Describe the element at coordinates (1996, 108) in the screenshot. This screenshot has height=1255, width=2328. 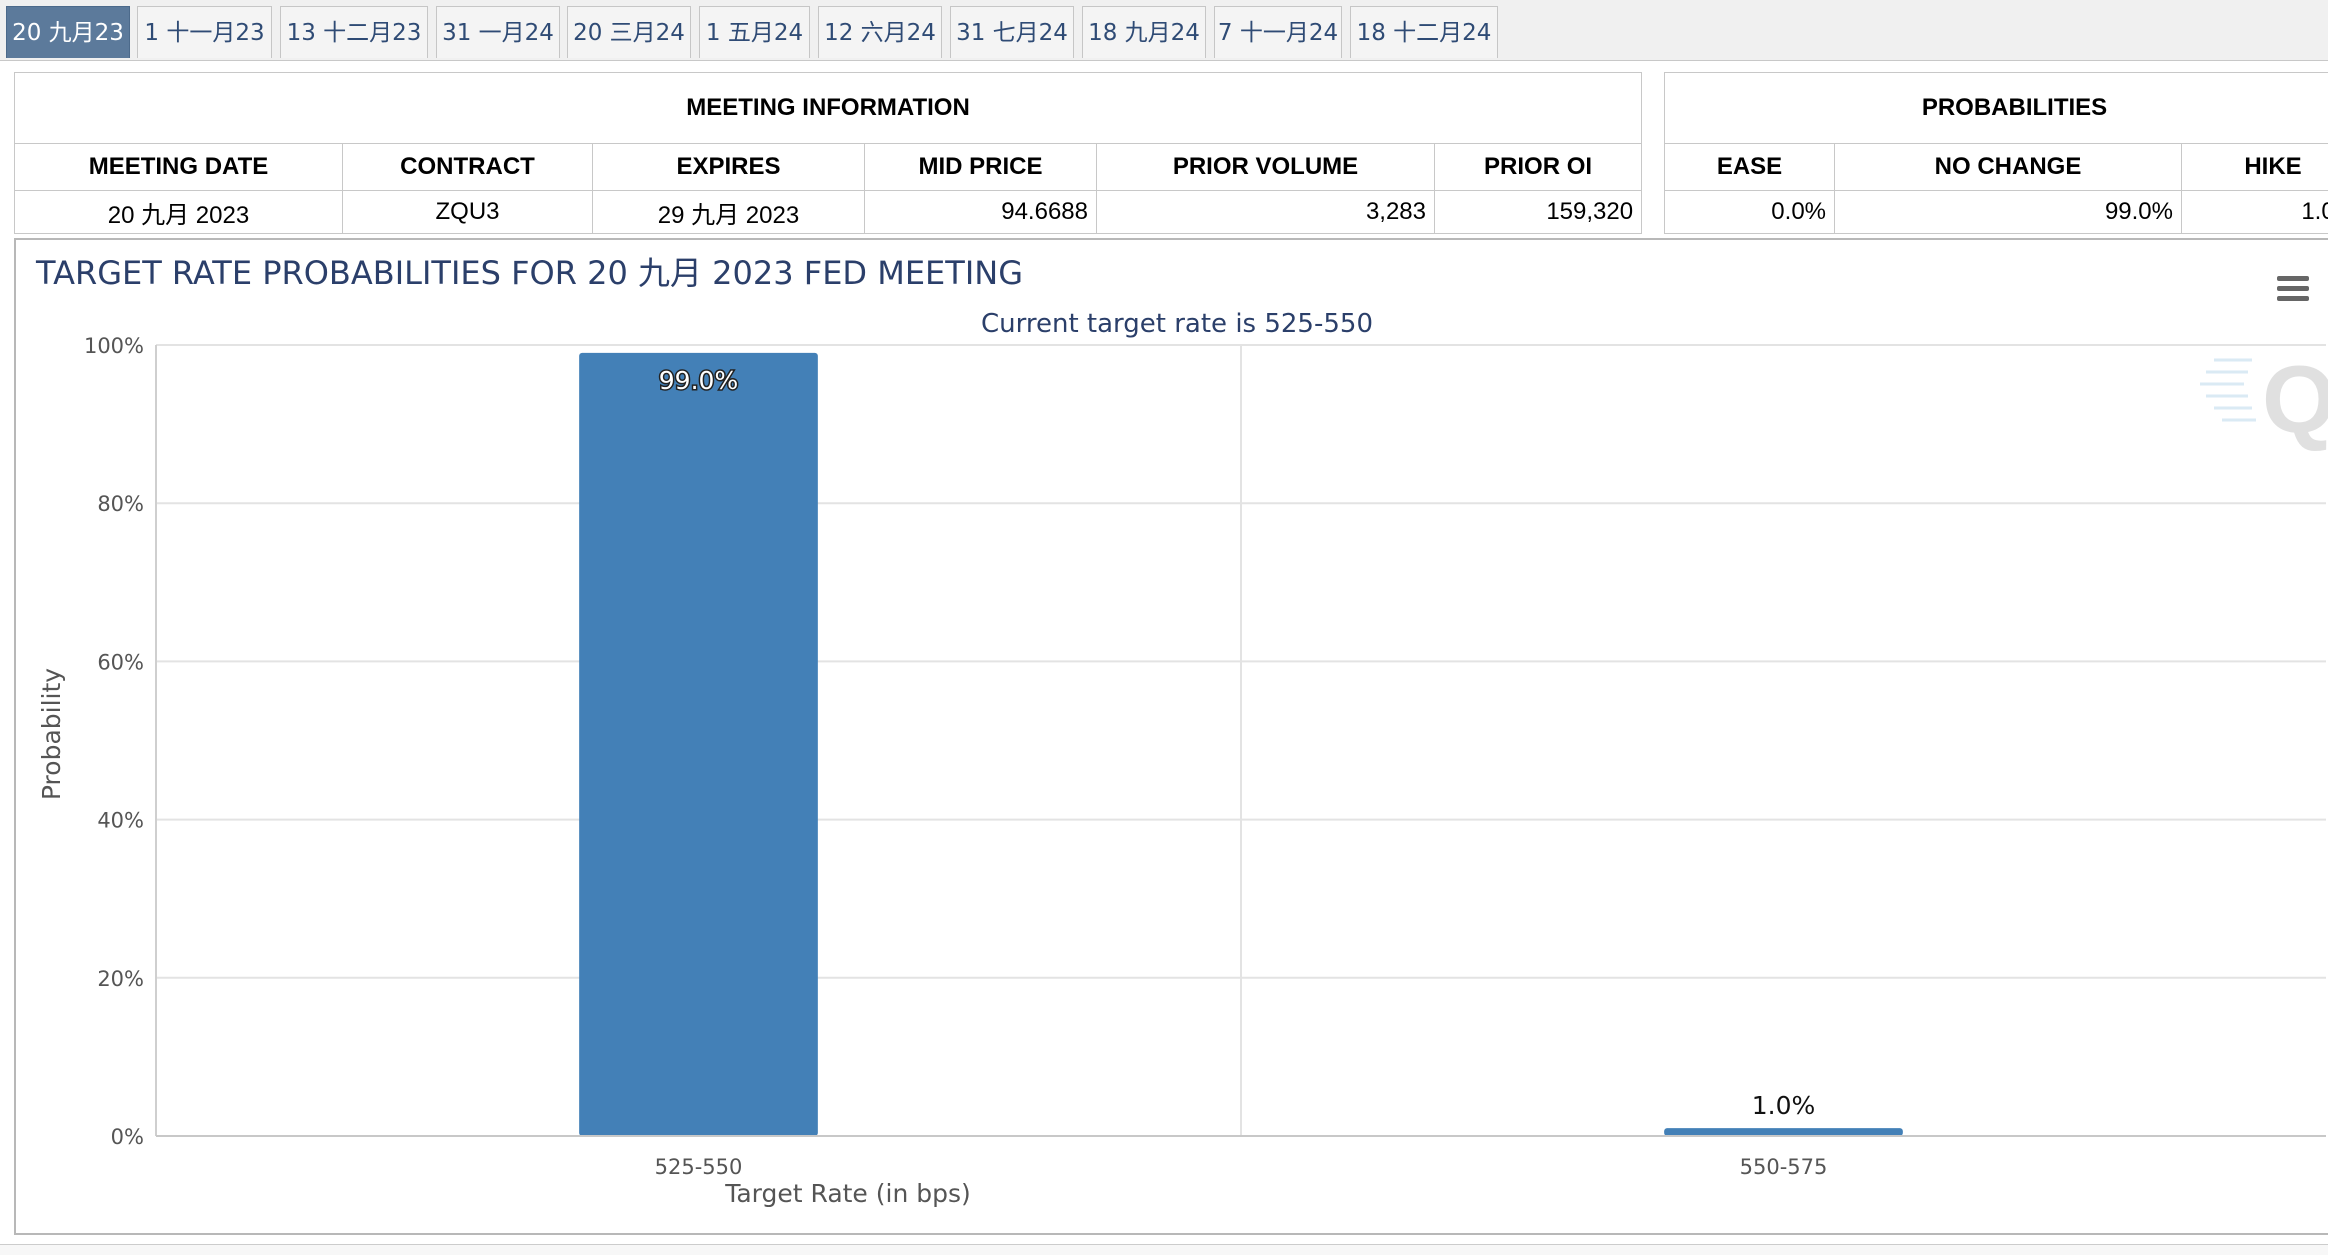
I see `probabilities-heading: PROBABILITIES` at that location.